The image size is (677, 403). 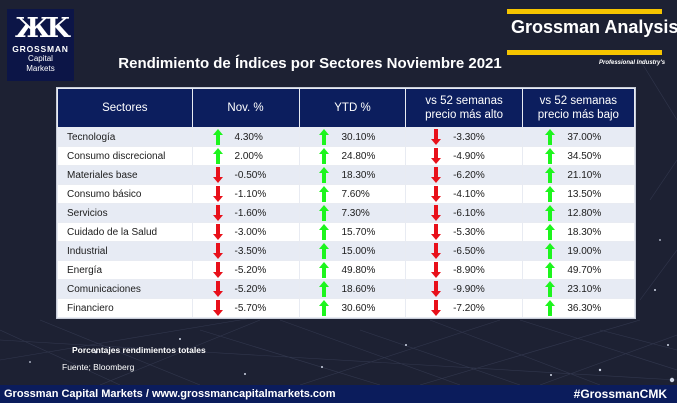 What do you see at coordinates (578, 232) in the screenshot?
I see `cell-52w-low: 18.30%` at bounding box center [578, 232].